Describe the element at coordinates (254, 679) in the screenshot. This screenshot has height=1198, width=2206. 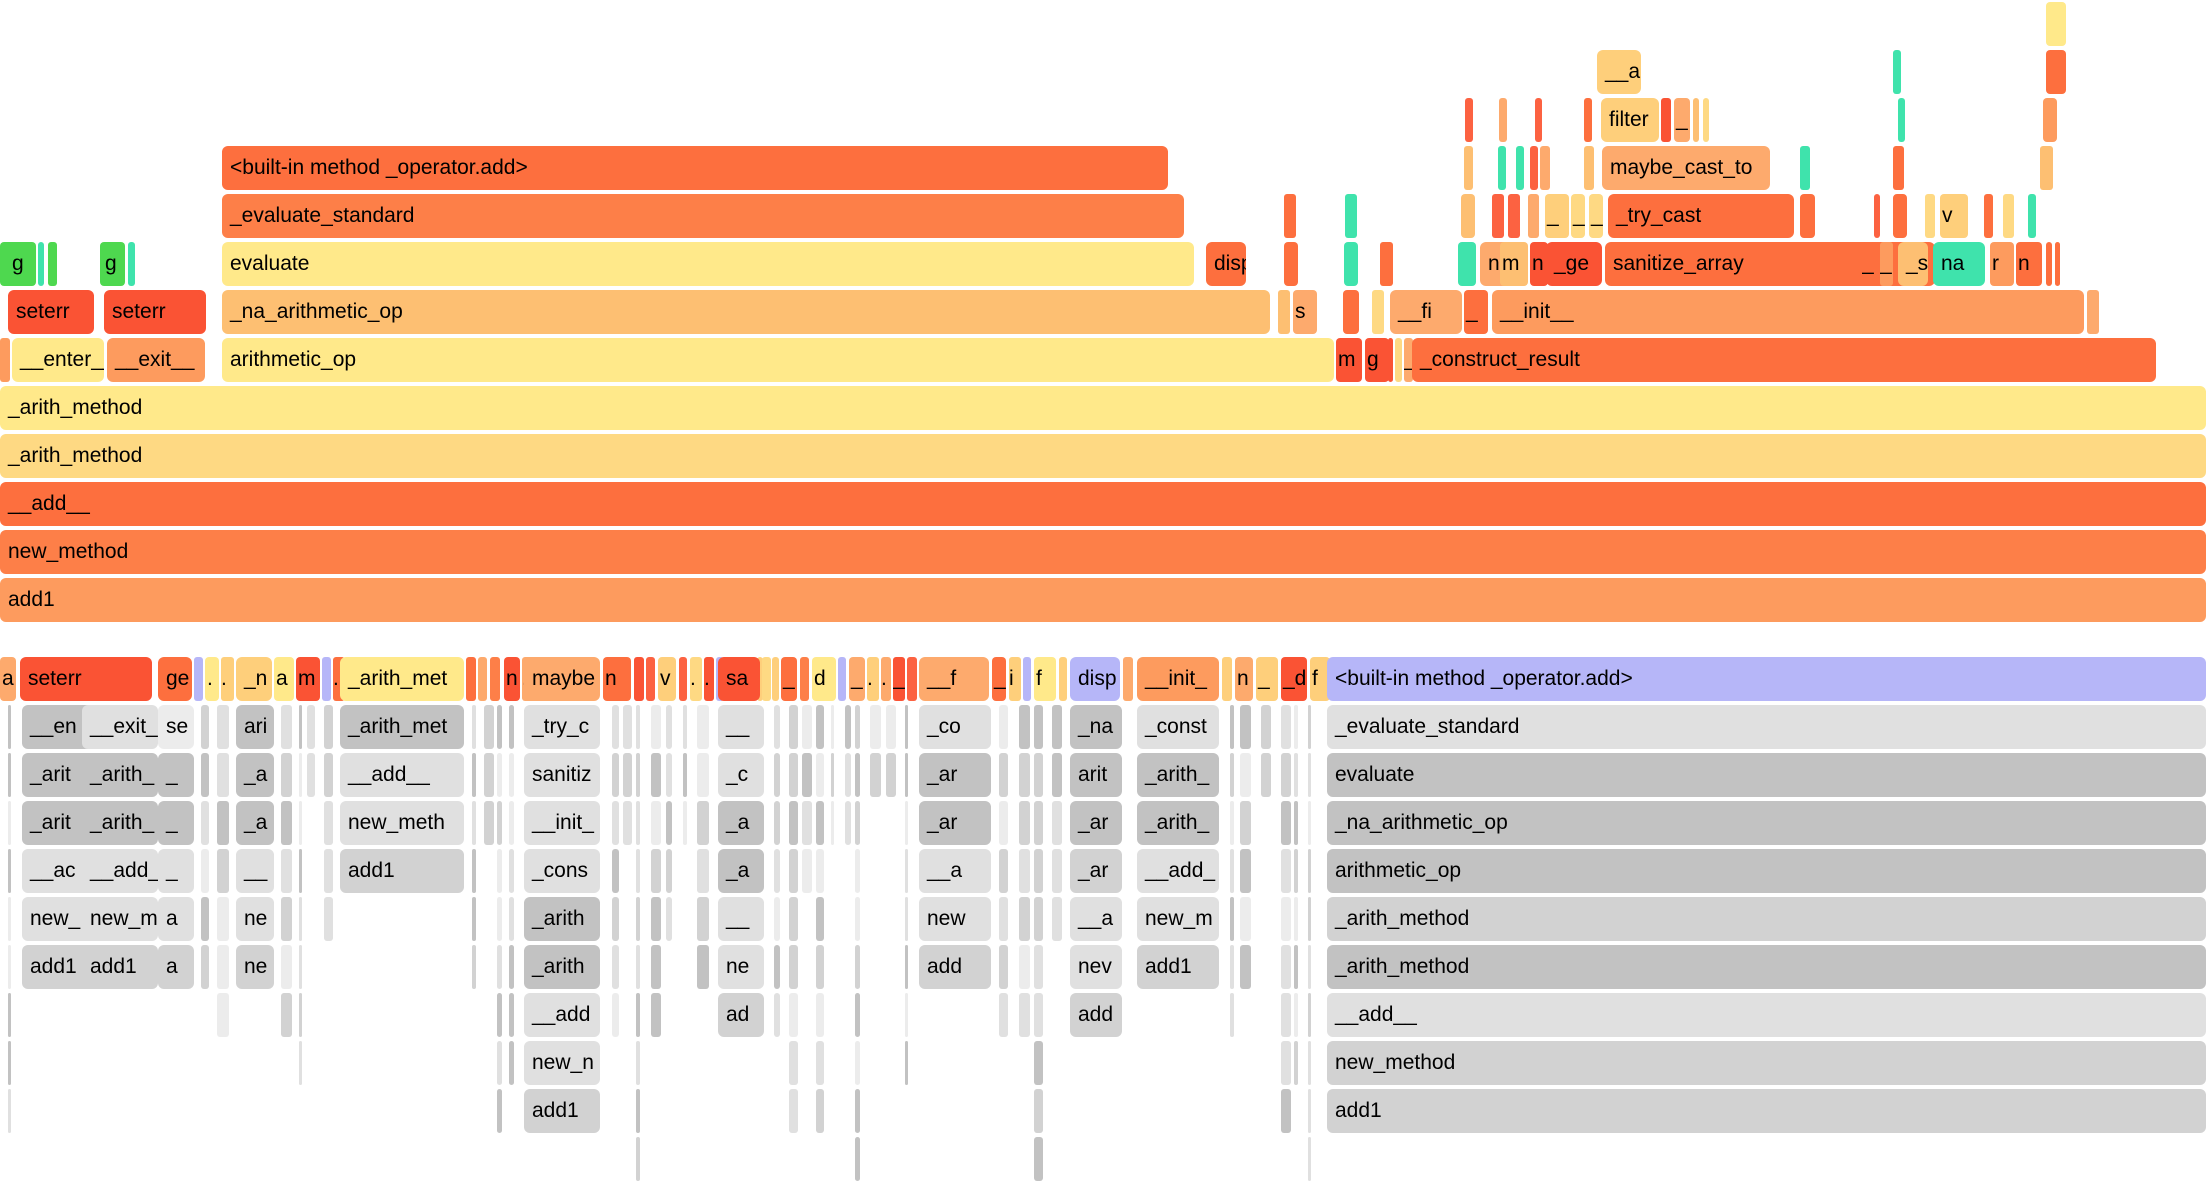
I see `caller-selected-frame: _n` at that location.